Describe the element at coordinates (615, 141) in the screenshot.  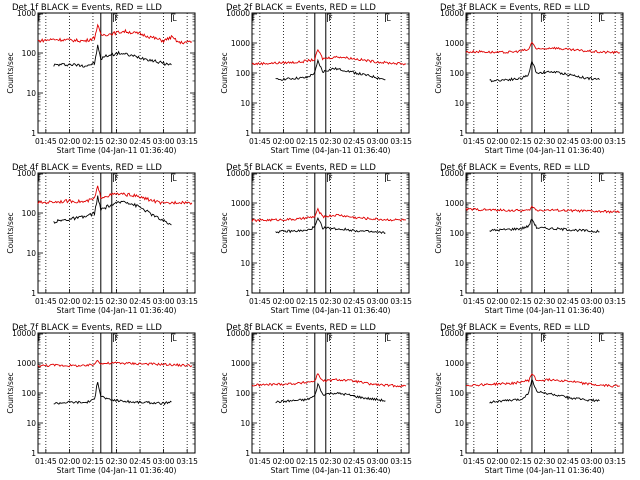
I see `x-tick-label: 03:15` at that location.